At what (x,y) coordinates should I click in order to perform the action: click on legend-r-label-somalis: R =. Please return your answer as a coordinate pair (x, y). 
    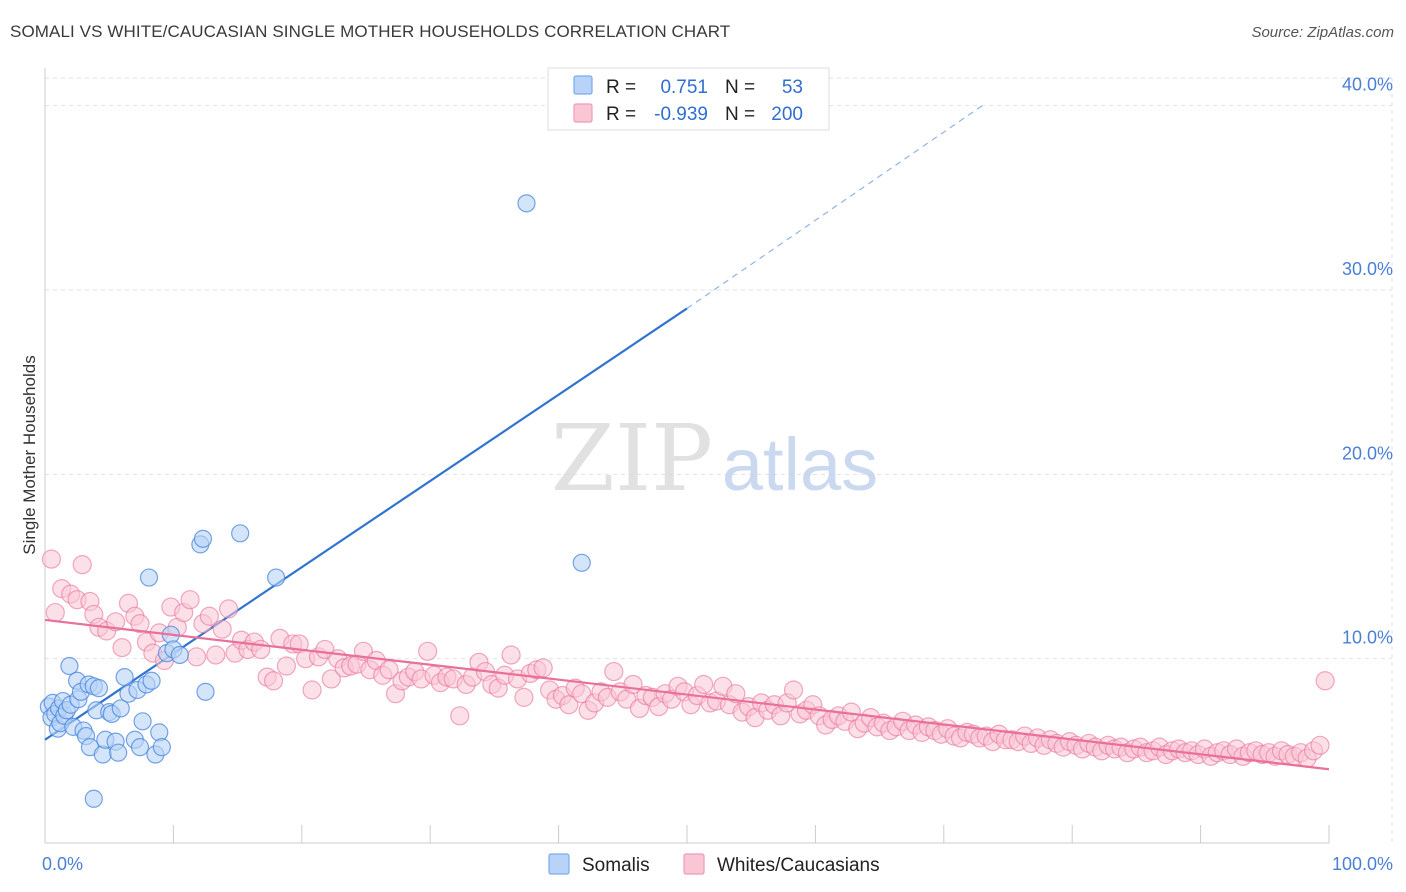
    Looking at the image, I should click on (621, 87).